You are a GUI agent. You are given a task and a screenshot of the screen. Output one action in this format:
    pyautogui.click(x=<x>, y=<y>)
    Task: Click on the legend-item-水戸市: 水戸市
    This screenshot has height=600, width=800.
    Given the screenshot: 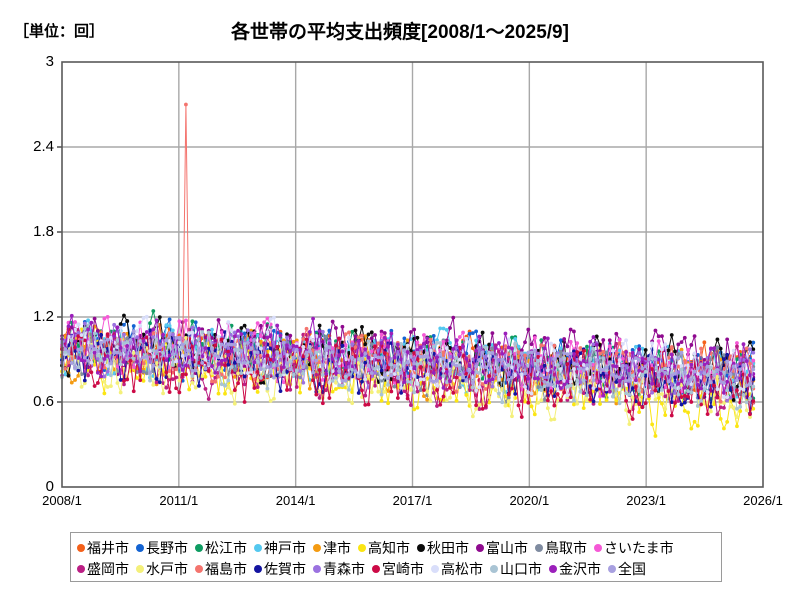 What is the action you would take?
    pyautogui.click(x=162, y=569)
    